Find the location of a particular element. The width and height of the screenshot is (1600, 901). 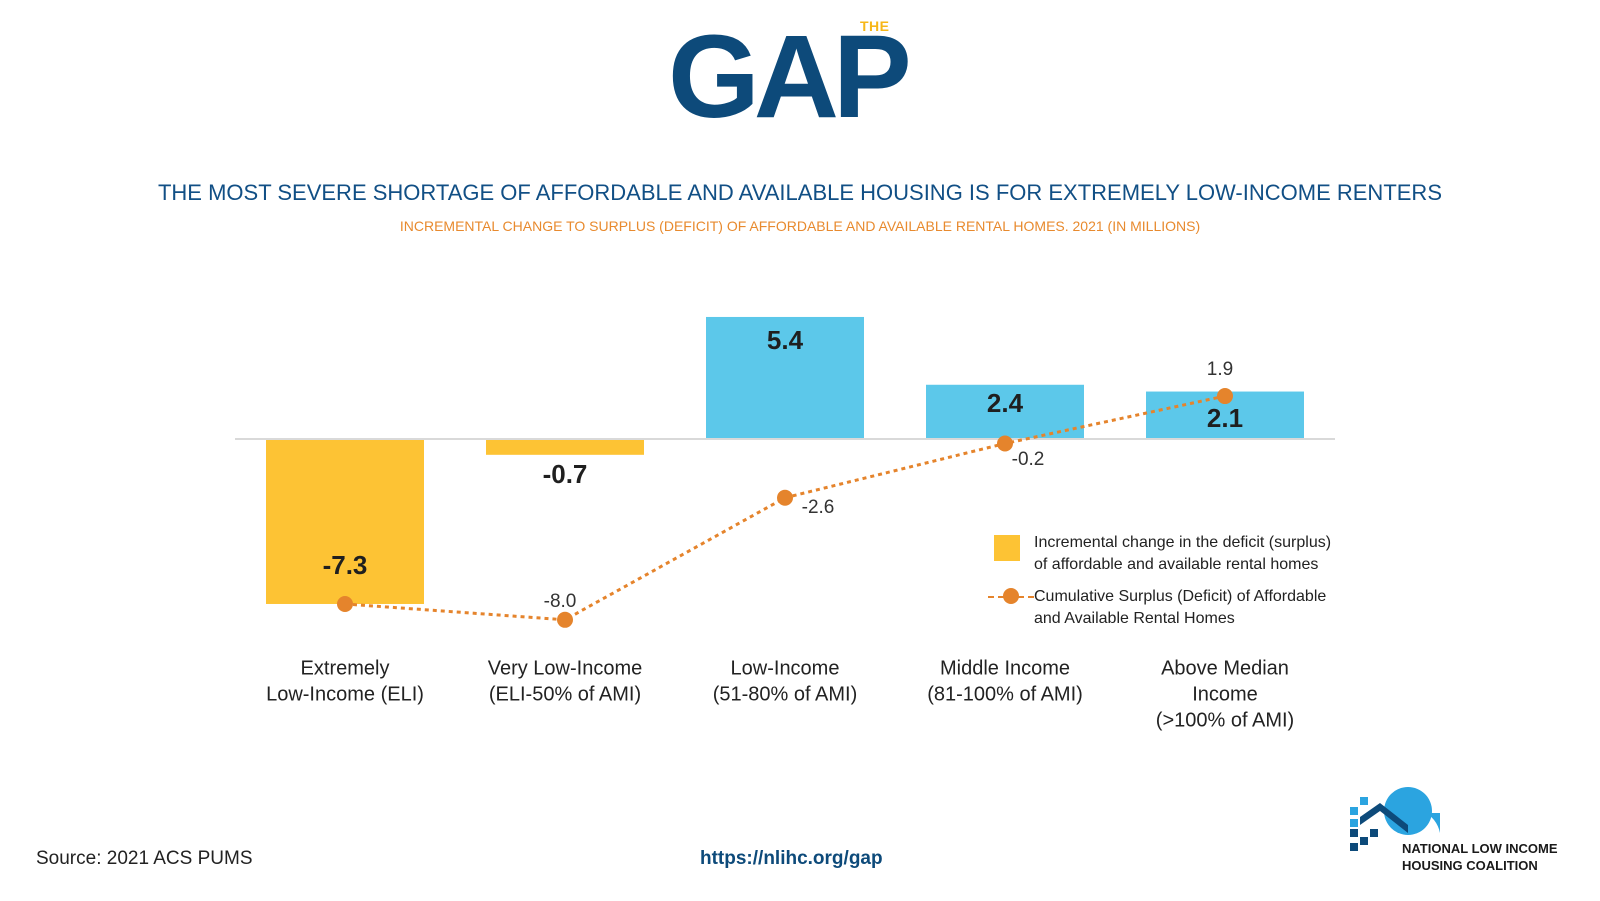

cumulative-value-label-2: -2.6 is located at coordinates (818, 507).